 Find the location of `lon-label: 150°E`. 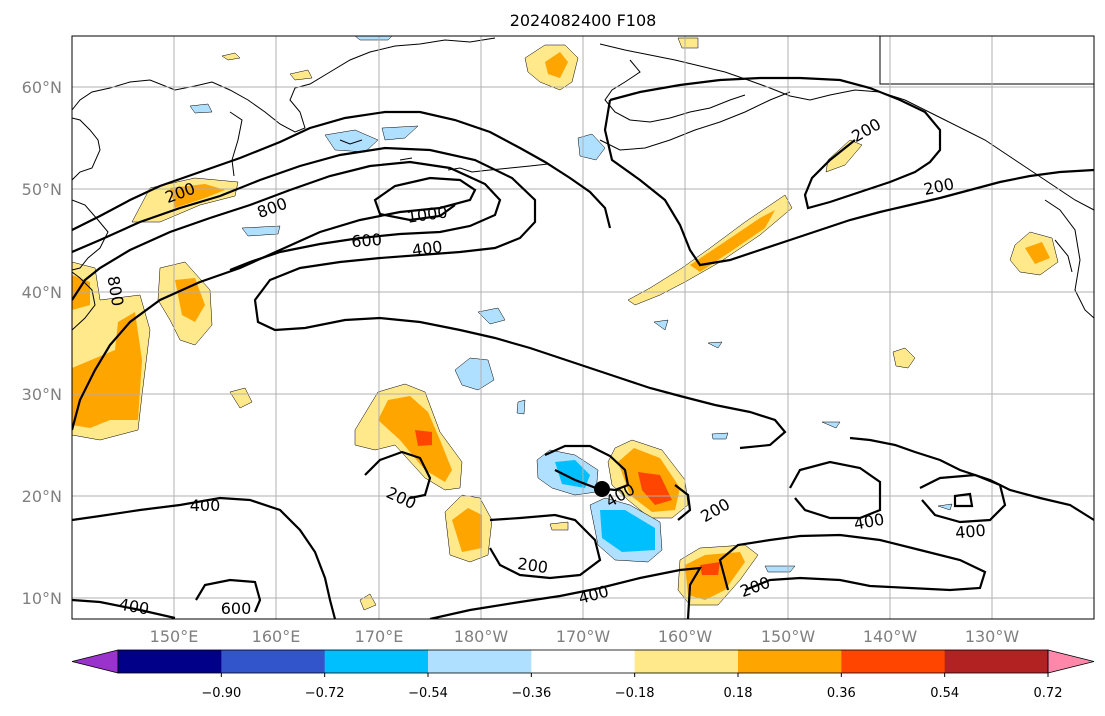

lon-label: 150°E is located at coordinates (174, 636).